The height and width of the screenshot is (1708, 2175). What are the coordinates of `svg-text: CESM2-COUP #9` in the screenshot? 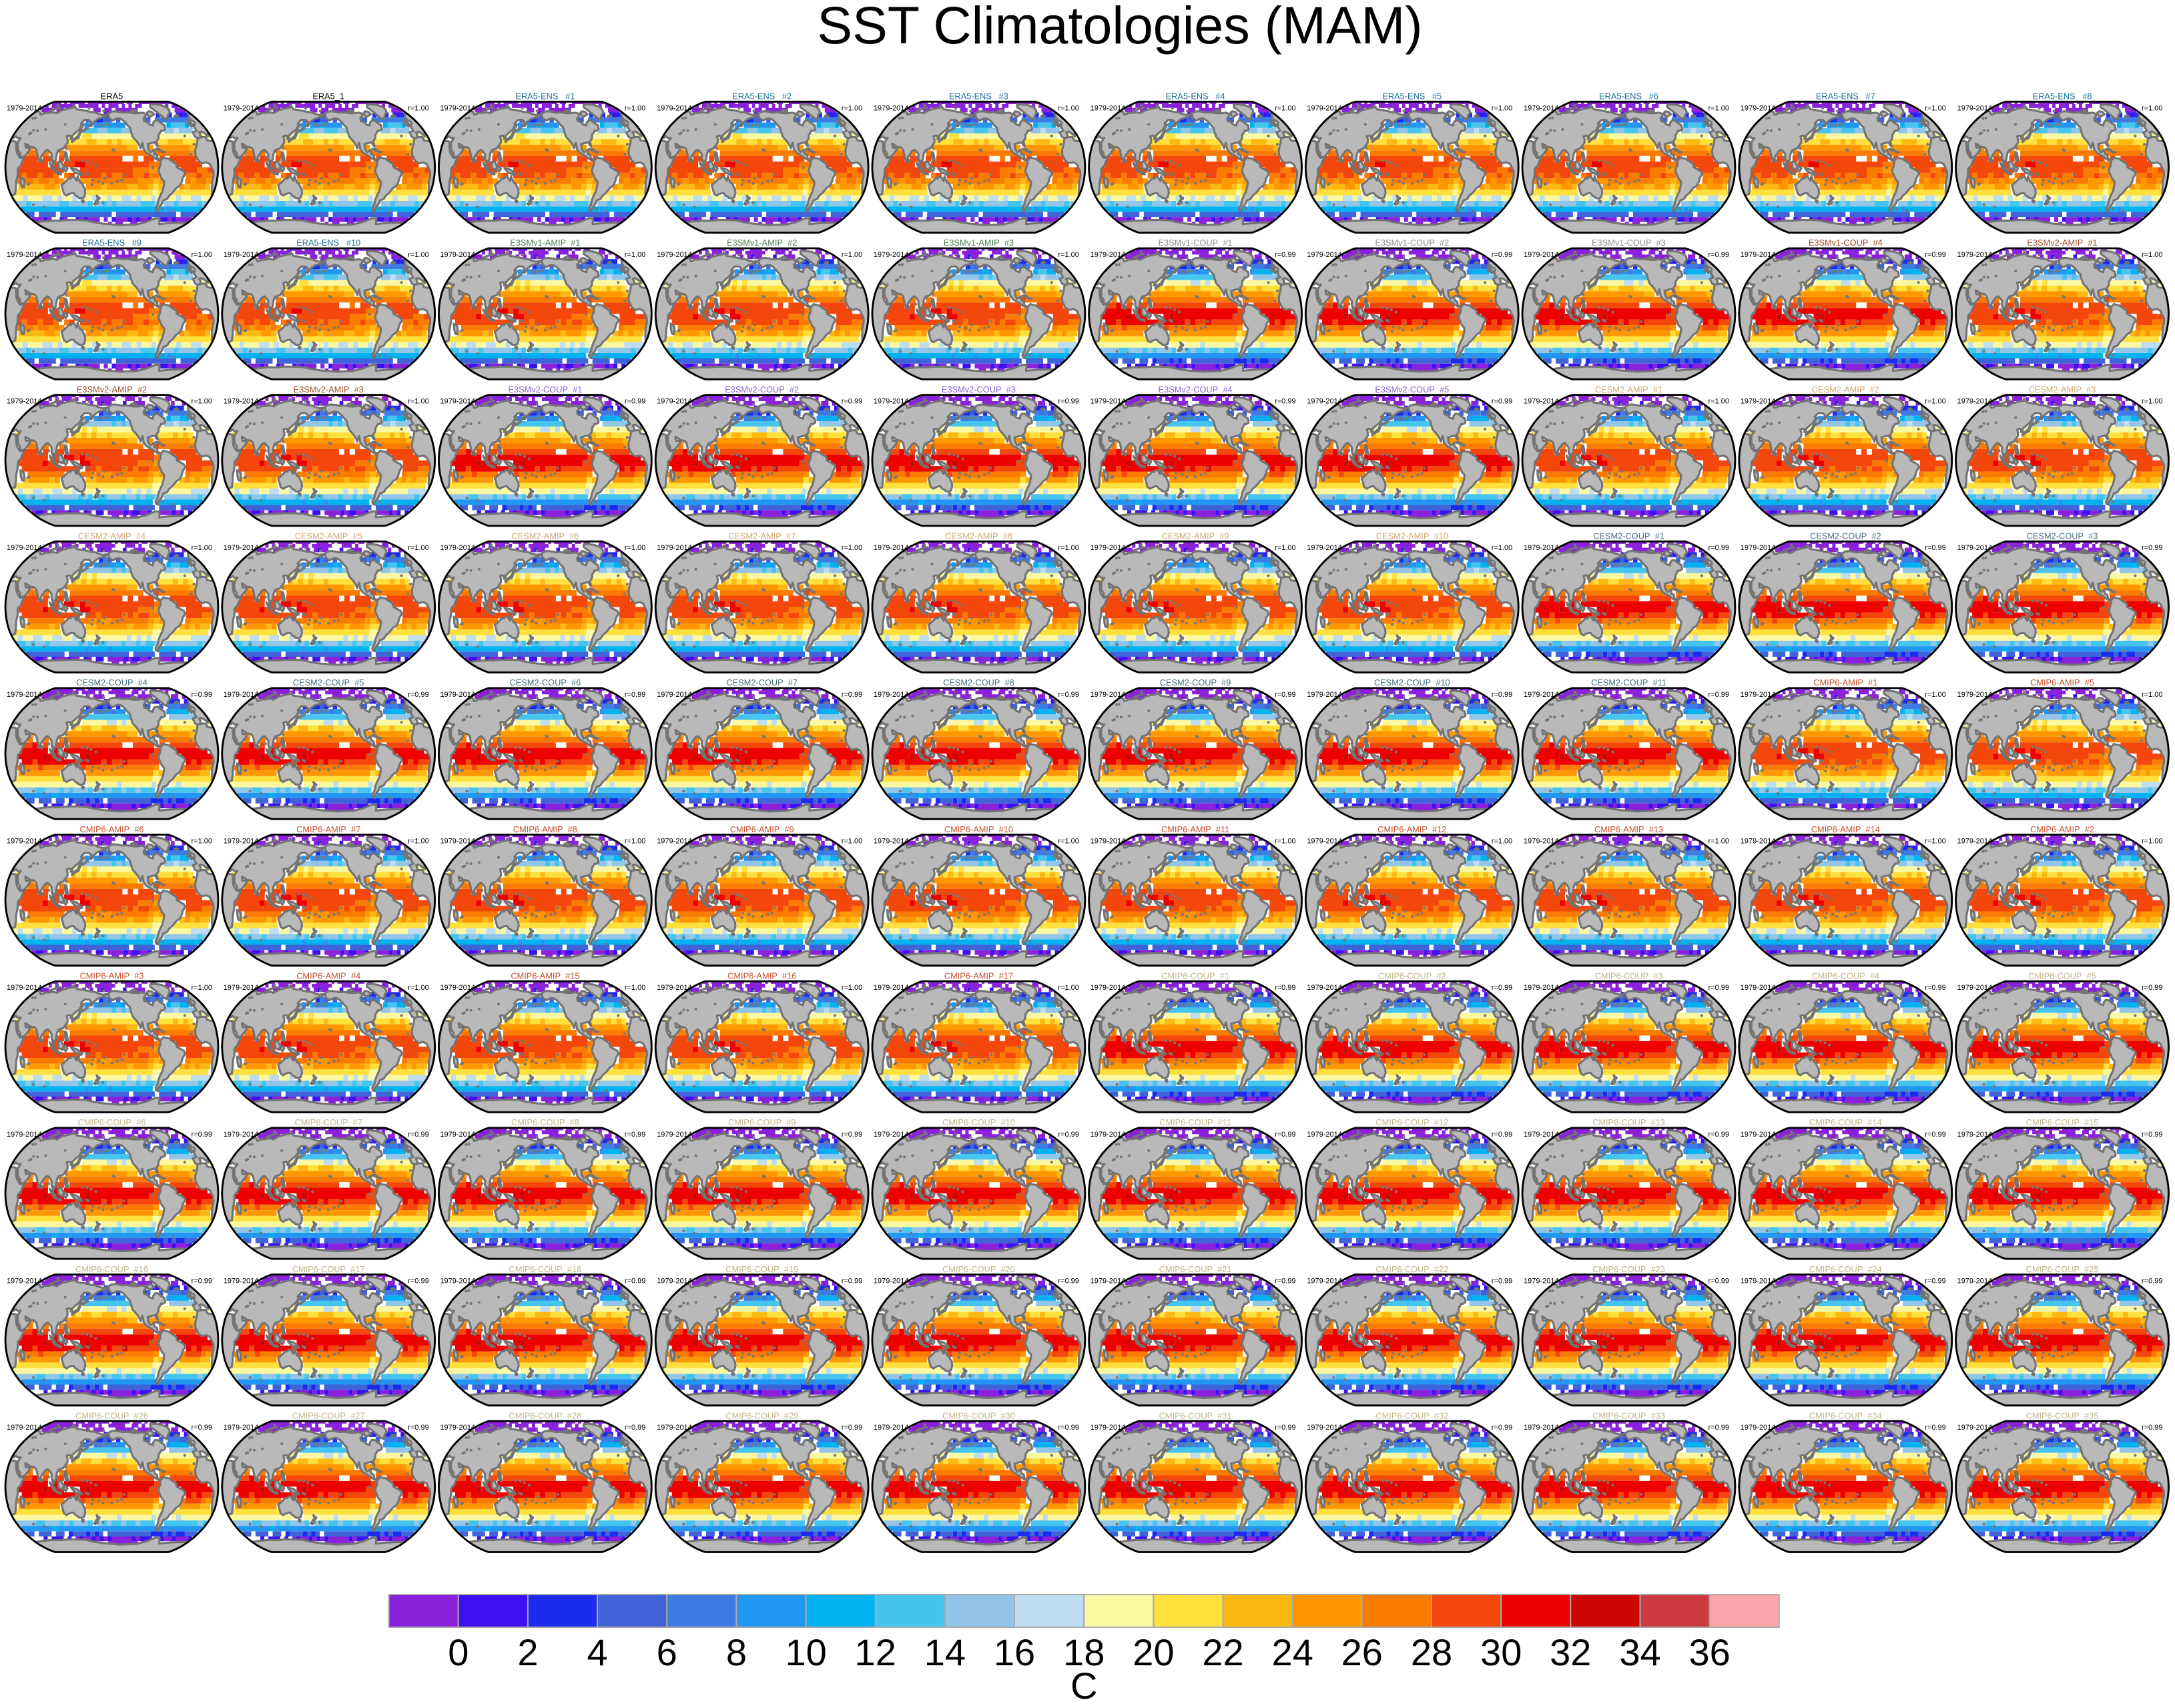 It's located at (1196, 682).